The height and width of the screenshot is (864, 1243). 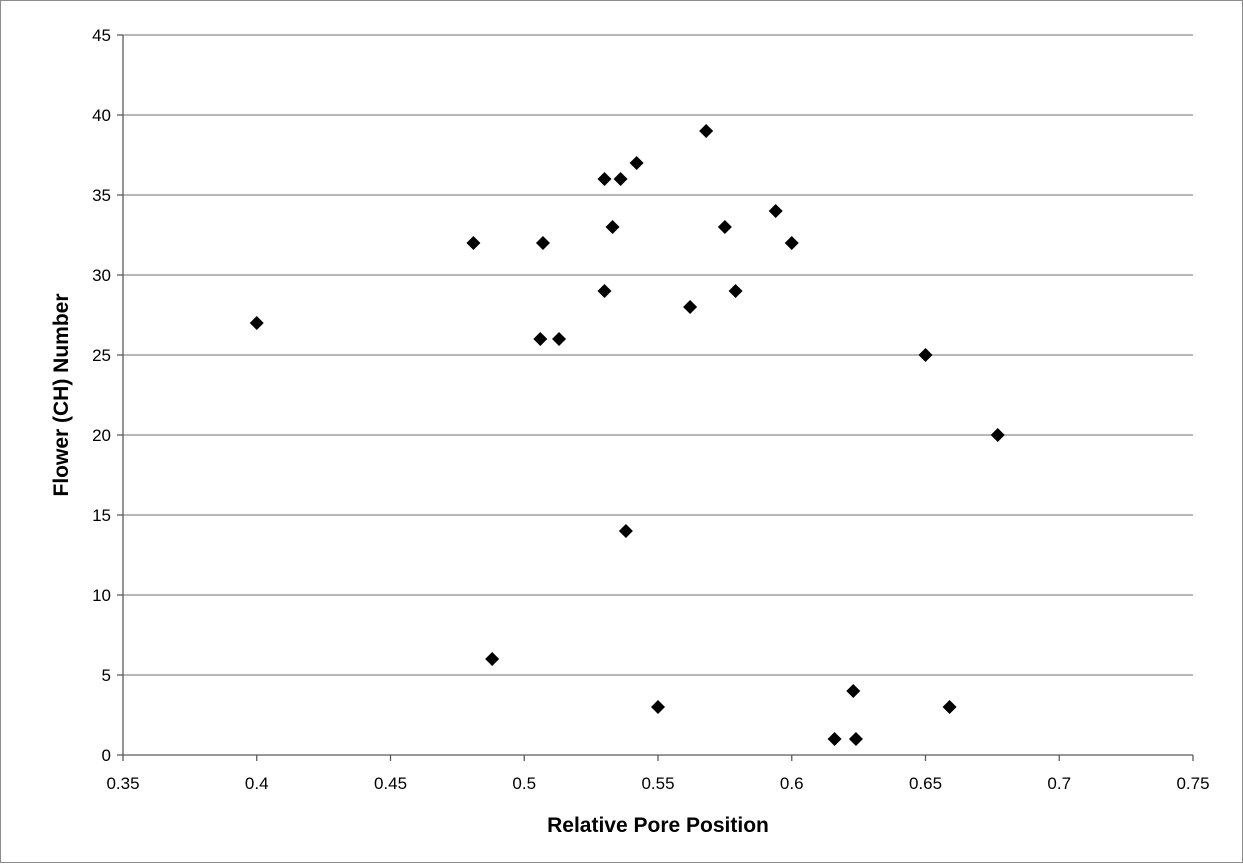 I want to click on x-tick-label: 0.7, so click(x=1059, y=783).